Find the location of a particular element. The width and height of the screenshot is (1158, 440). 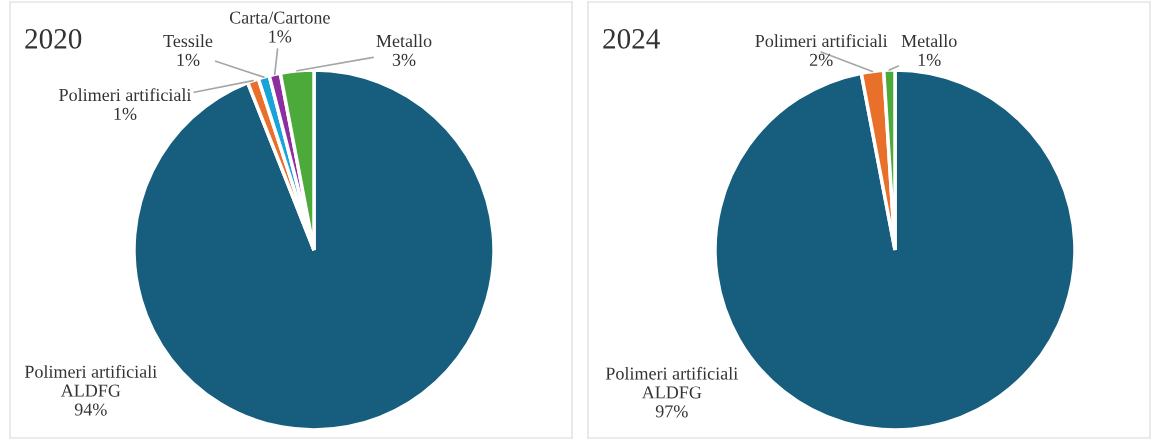

chart-title: 2024 is located at coordinates (631, 39).